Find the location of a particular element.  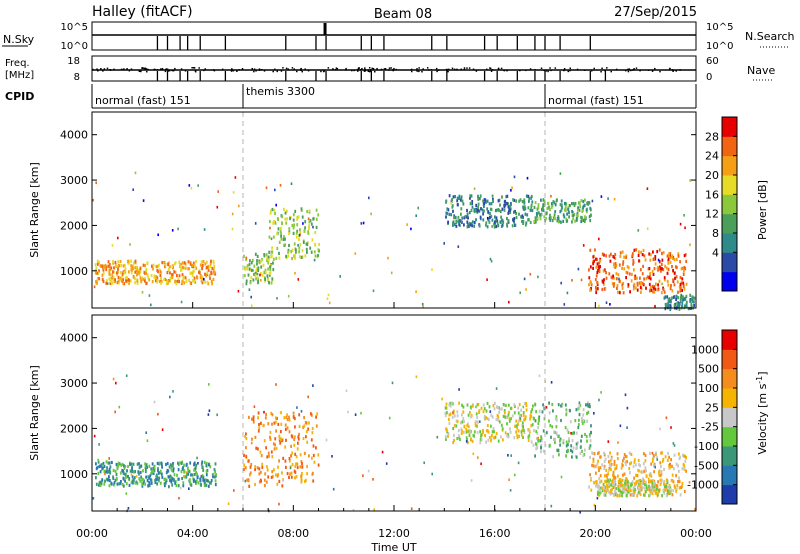

colorbar-tick-label: 16 is located at coordinates (712, 194).